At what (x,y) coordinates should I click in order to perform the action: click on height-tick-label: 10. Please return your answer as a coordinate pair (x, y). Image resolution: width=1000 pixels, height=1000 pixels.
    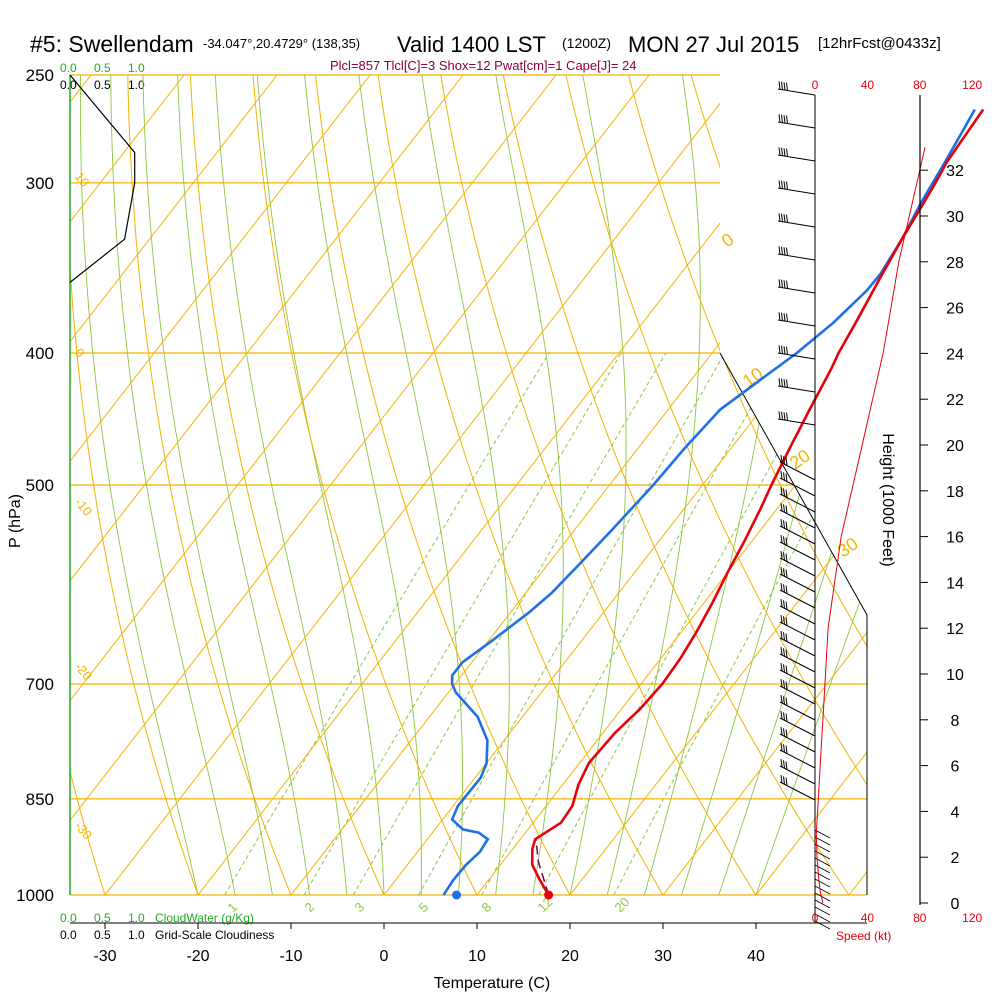
    Looking at the image, I should click on (955, 675).